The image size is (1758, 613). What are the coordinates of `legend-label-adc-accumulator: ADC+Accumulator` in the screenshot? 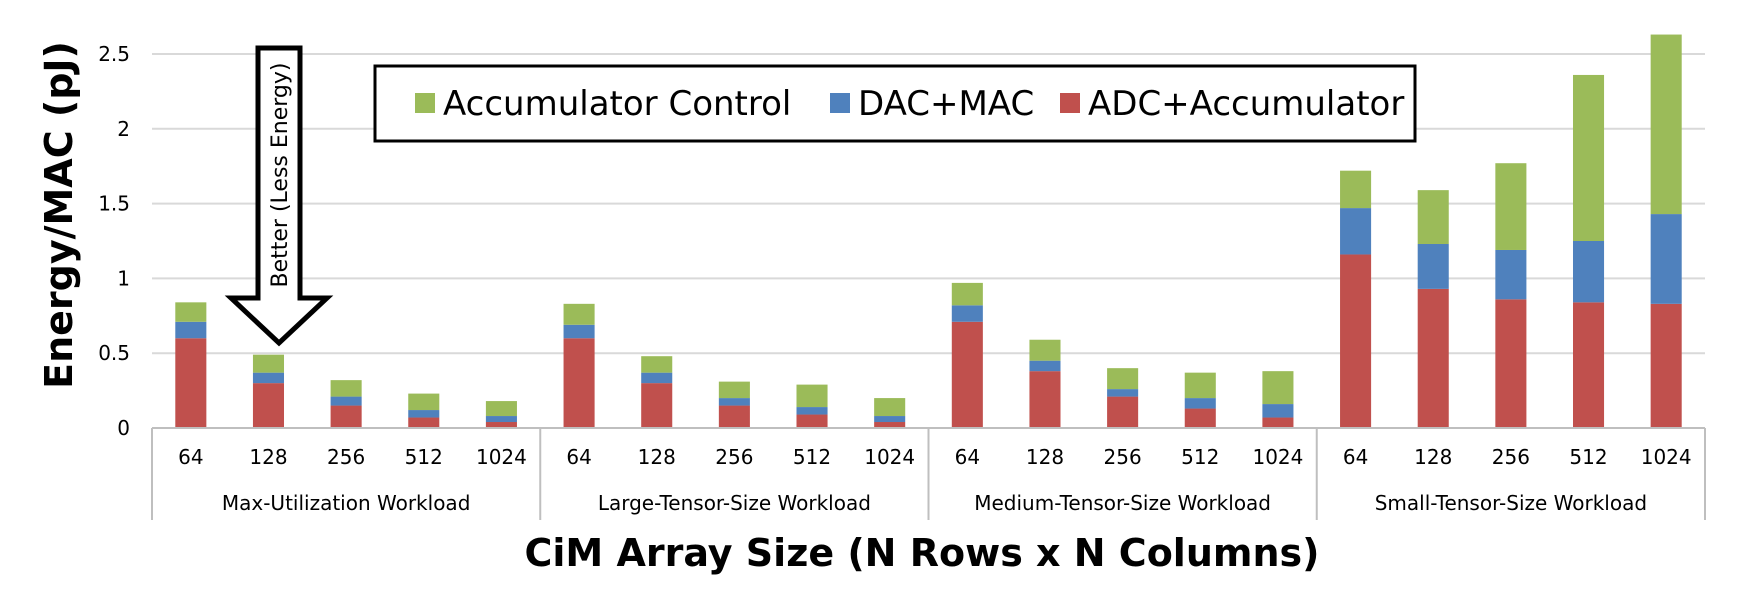 It's located at (1246, 104).